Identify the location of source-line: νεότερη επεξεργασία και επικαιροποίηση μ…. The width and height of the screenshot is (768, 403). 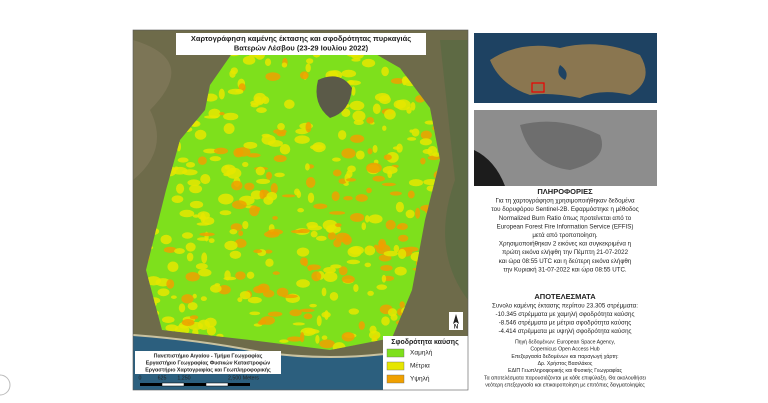
(565, 385).